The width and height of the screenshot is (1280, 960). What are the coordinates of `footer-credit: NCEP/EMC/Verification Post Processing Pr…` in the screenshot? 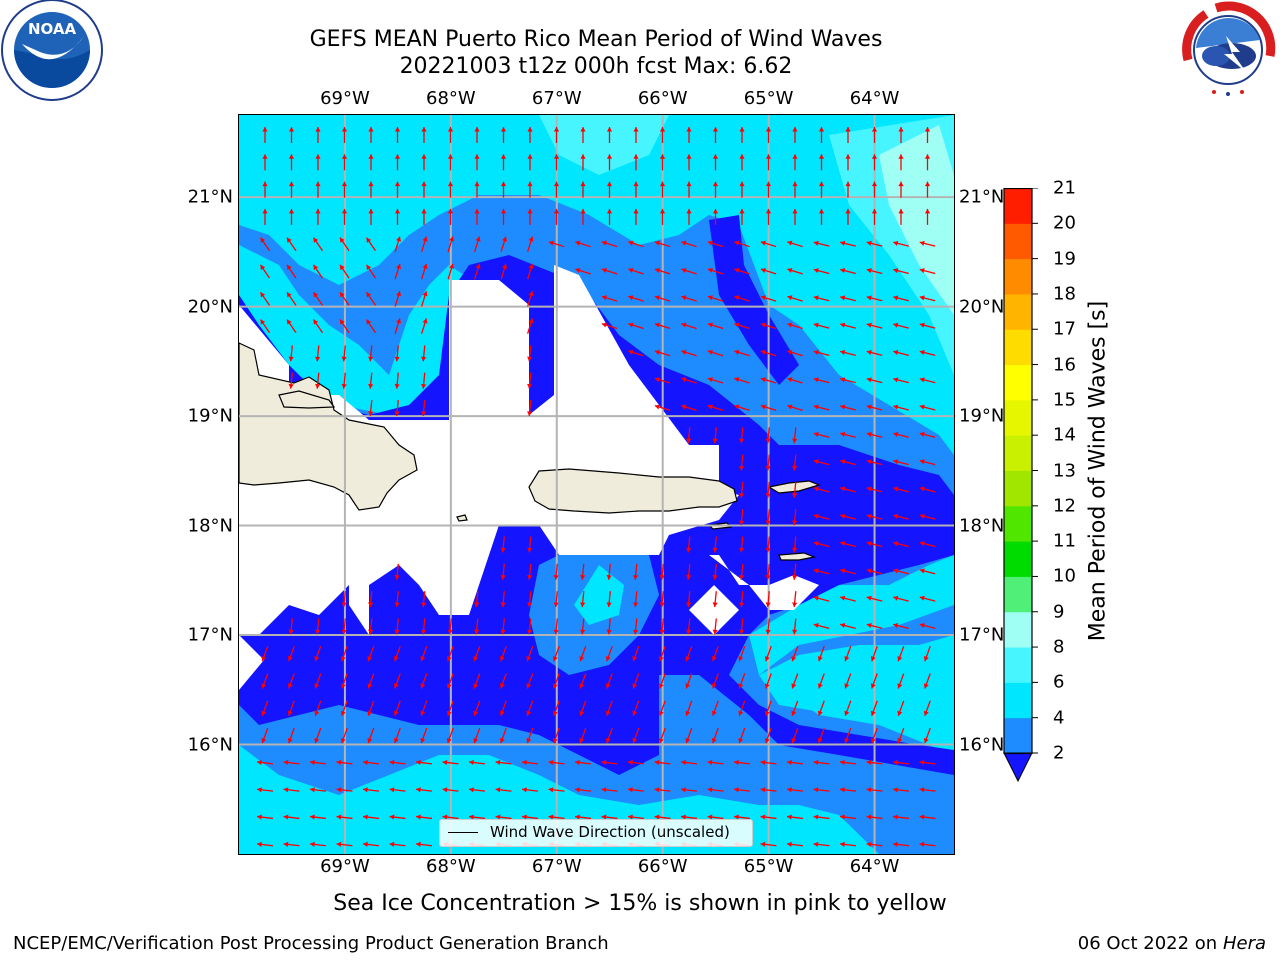 It's located at (311, 943).